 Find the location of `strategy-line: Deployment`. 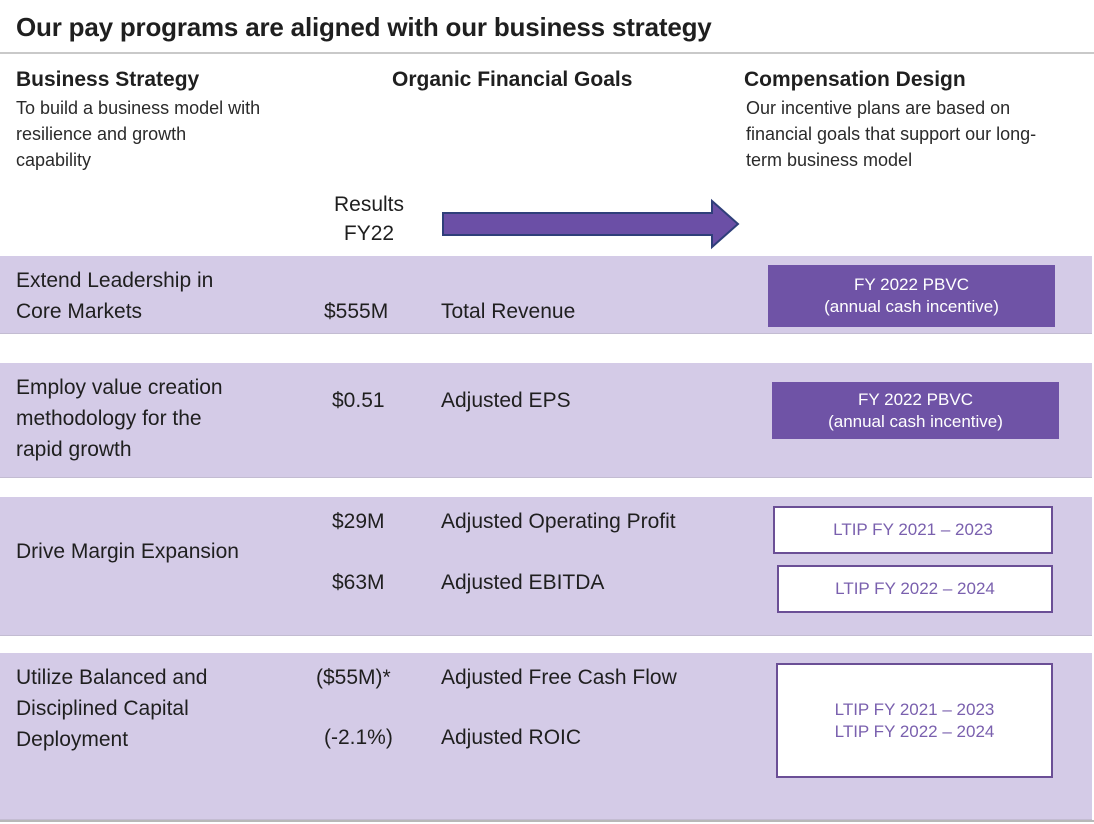

strategy-line: Deployment is located at coordinates (72, 739).